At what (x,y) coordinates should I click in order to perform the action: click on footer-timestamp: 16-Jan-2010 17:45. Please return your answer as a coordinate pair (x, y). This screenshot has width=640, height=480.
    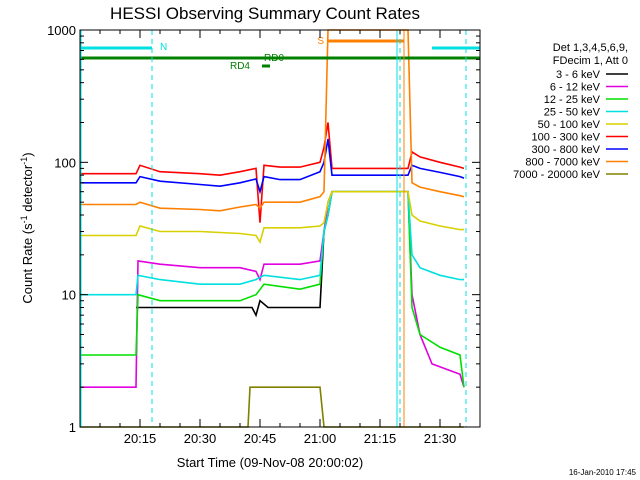
    Looking at the image, I should click on (603, 472).